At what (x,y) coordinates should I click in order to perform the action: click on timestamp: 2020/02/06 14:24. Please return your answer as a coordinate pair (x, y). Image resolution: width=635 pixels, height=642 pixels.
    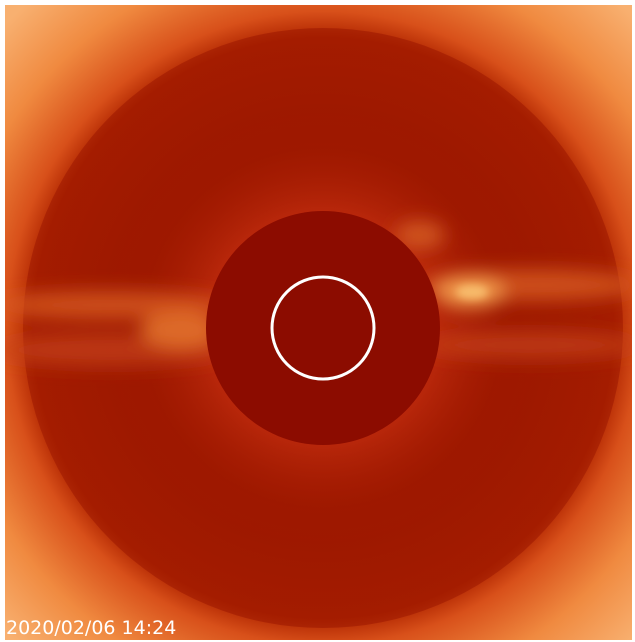
    Looking at the image, I should click on (91, 628).